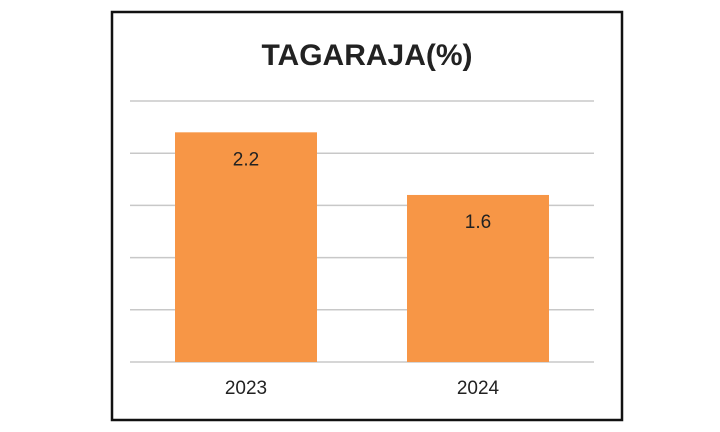 This screenshot has height=432, width=720. Describe the element at coordinates (366, 55) in the screenshot. I see `chart-title: TAGARAJA(%)` at that location.